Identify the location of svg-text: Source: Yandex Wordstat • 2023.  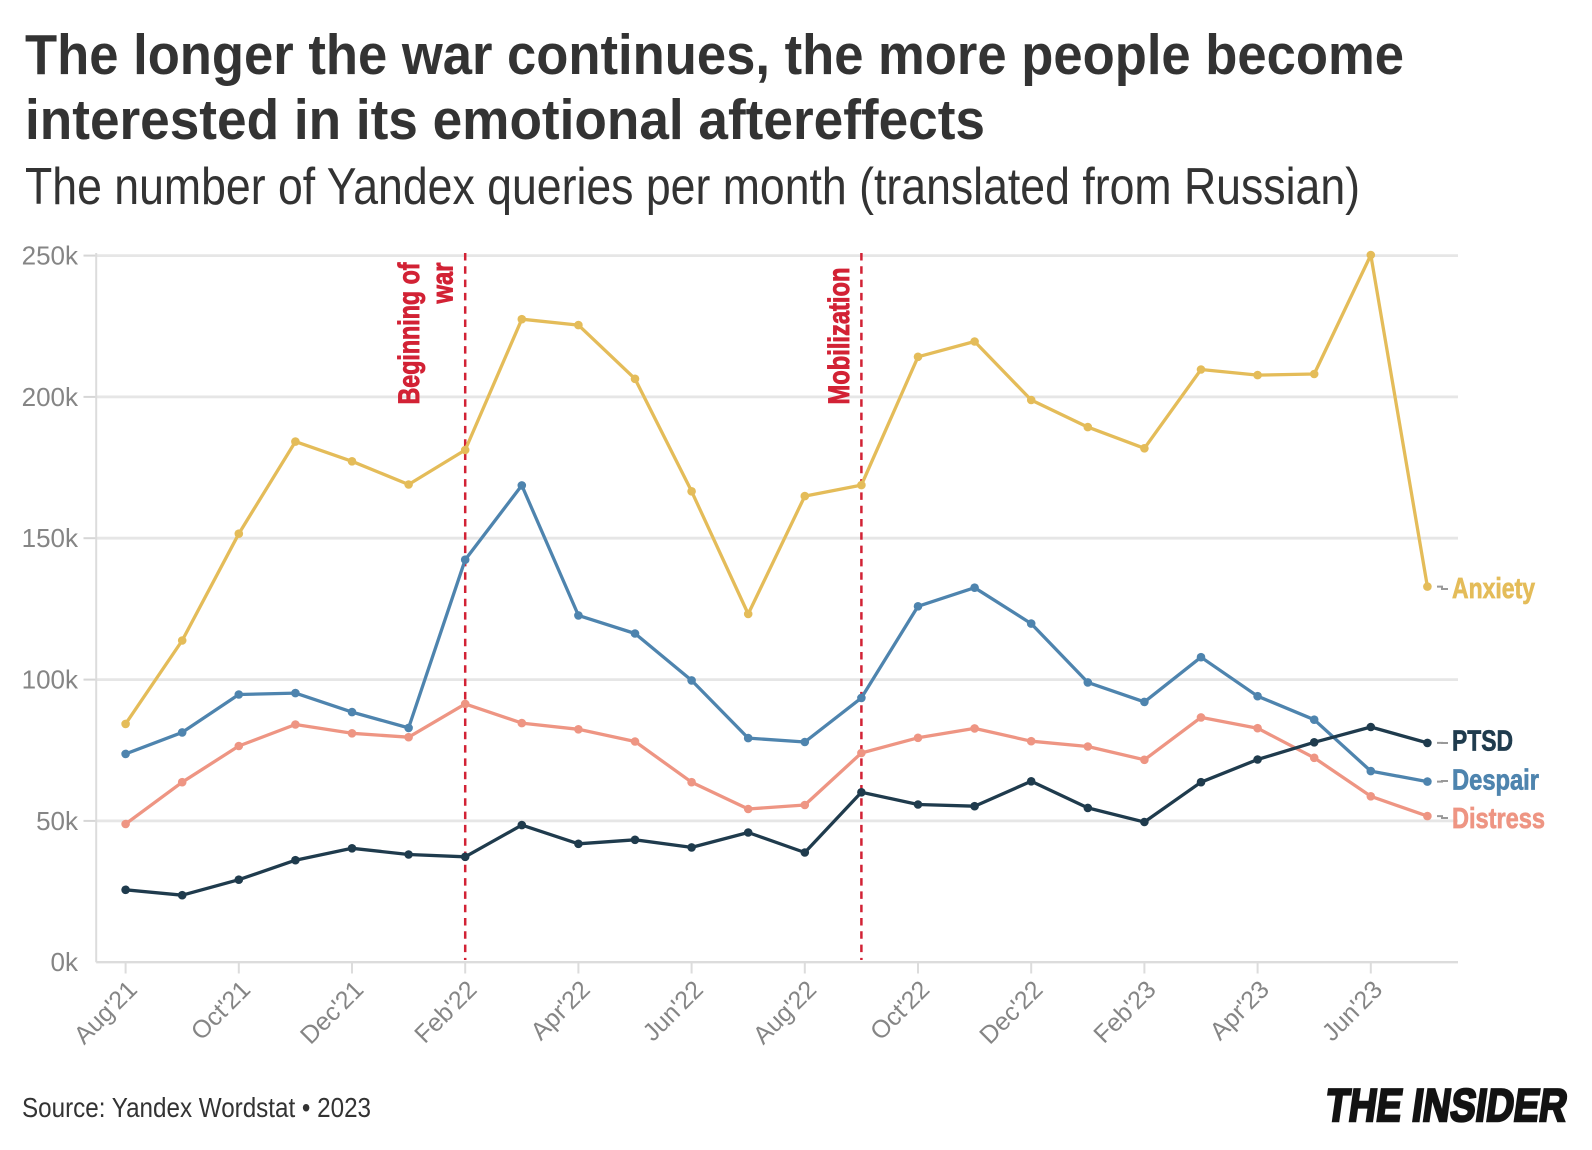
(196, 1107).